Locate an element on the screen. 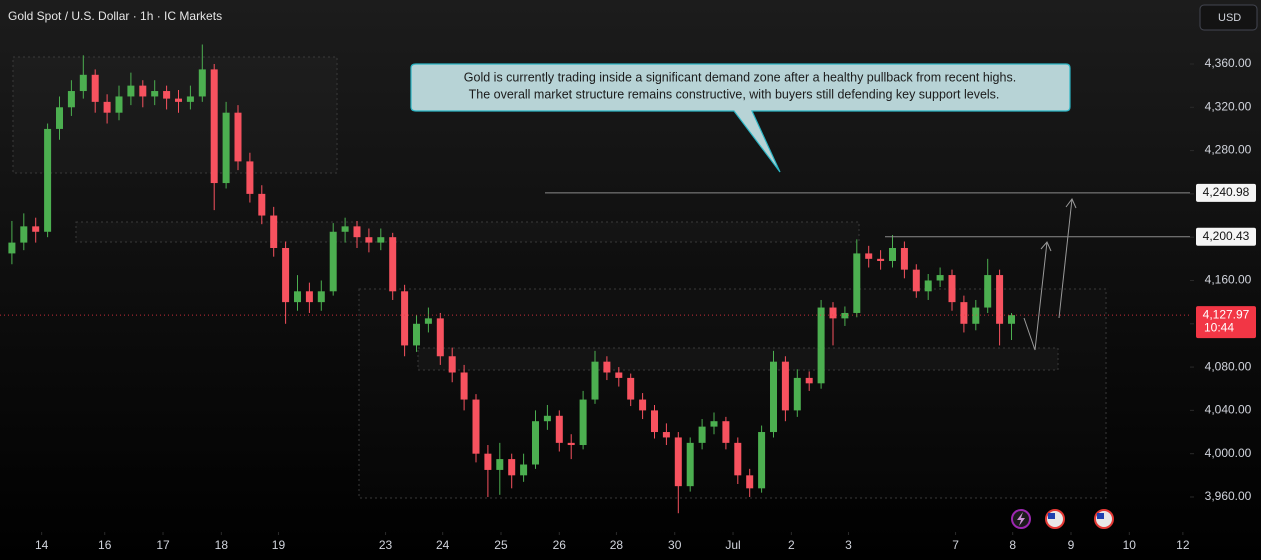 Image resolution: width=1261 pixels, height=560 pixels. y-tick-label: 4,280.00 is located at coordinates (1228, 150).